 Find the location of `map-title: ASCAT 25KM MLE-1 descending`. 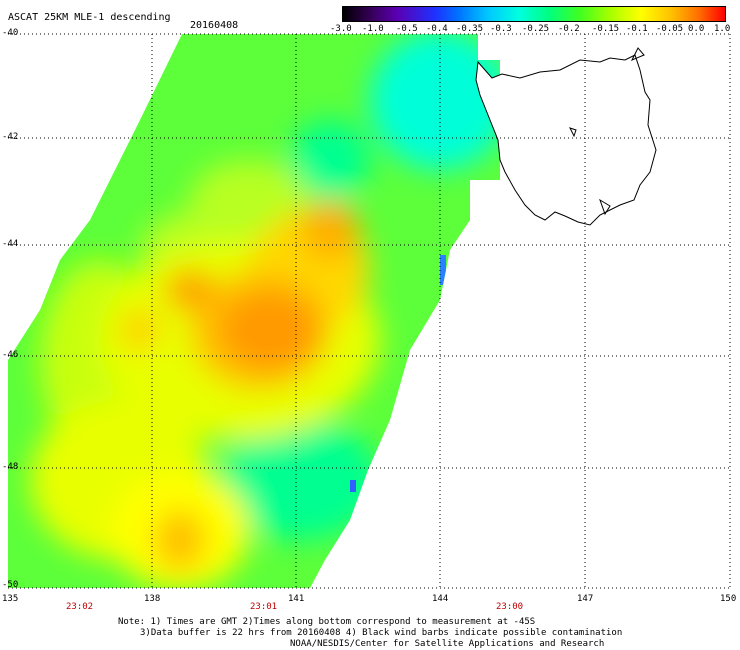

map-title: ASCAT 25KM MLE-1 descending is located at coordinates (89, 17).